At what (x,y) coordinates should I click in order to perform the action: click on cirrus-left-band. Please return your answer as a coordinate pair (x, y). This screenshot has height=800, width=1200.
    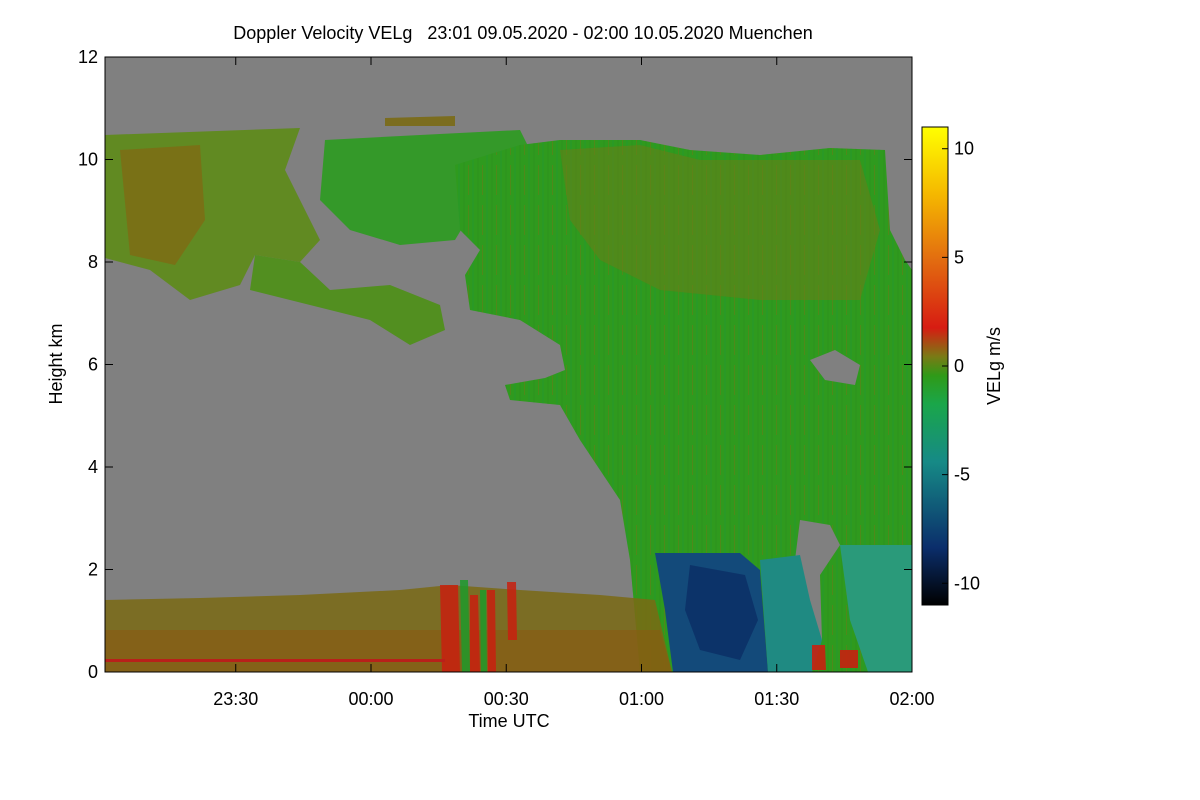
    Looking at the image, I should click on (162, 205).